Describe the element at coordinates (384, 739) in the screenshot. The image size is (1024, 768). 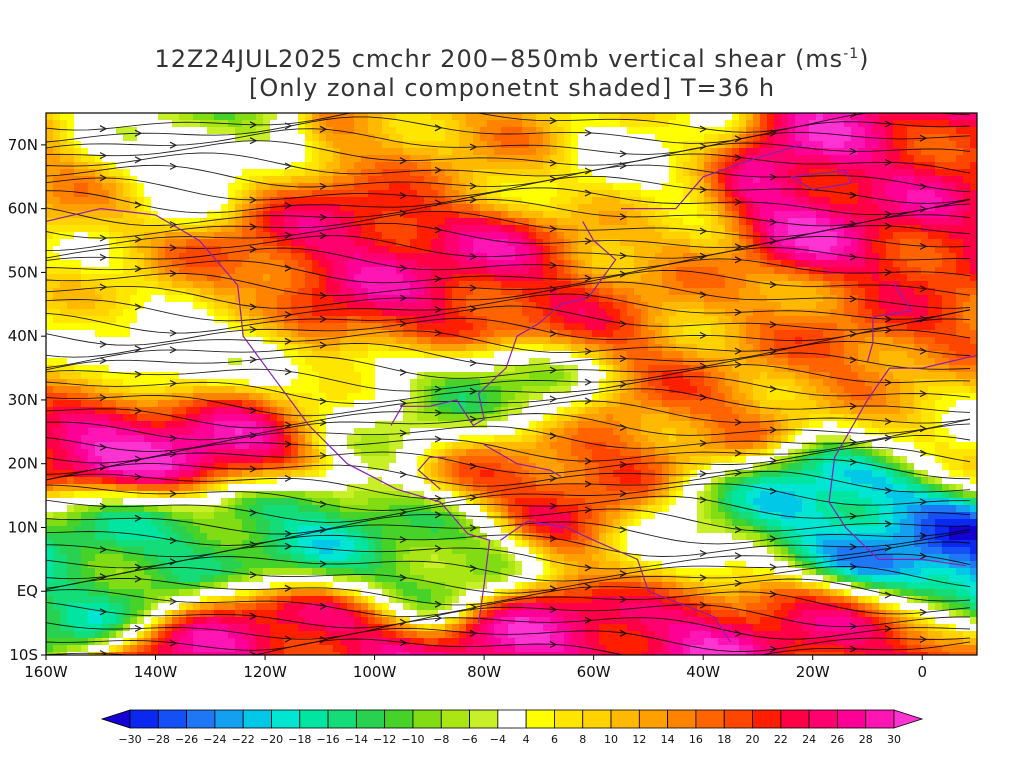
I see `colorbar-tick-label: −12` at that location.